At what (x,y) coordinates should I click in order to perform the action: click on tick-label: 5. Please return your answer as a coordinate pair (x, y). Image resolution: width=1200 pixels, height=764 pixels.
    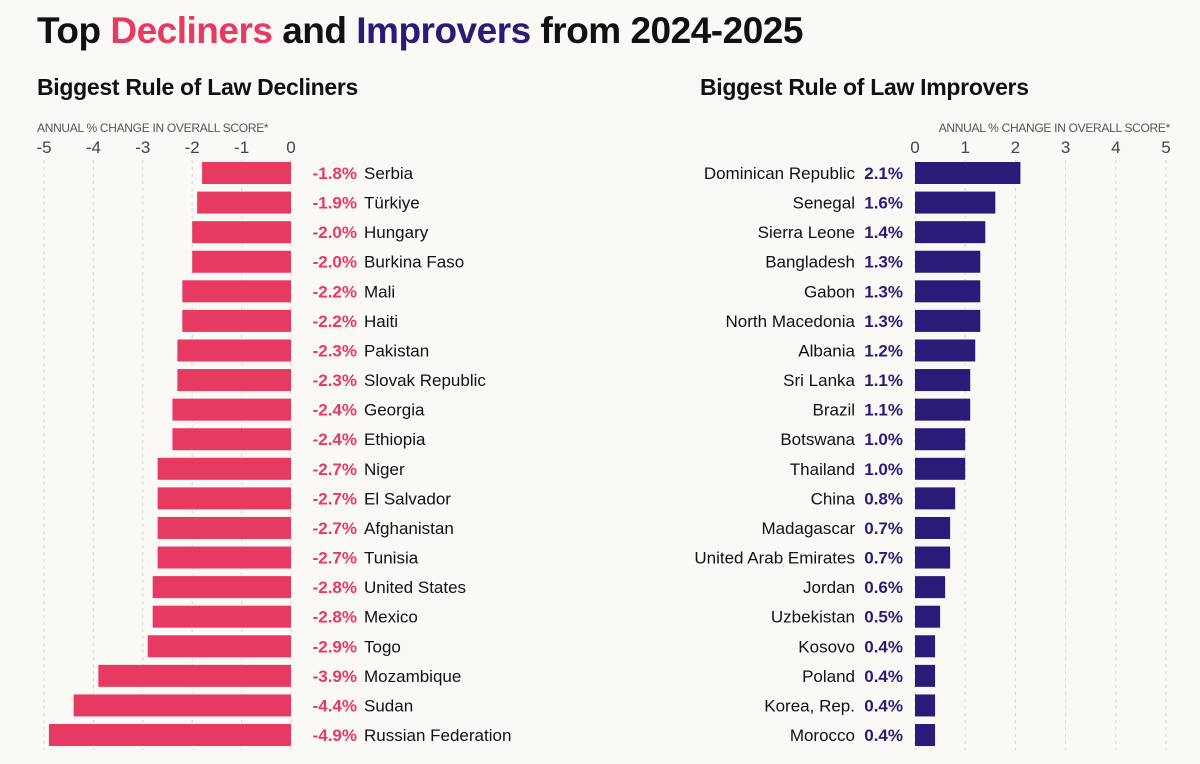
    Looking at the image, I should click on (1165, 147).